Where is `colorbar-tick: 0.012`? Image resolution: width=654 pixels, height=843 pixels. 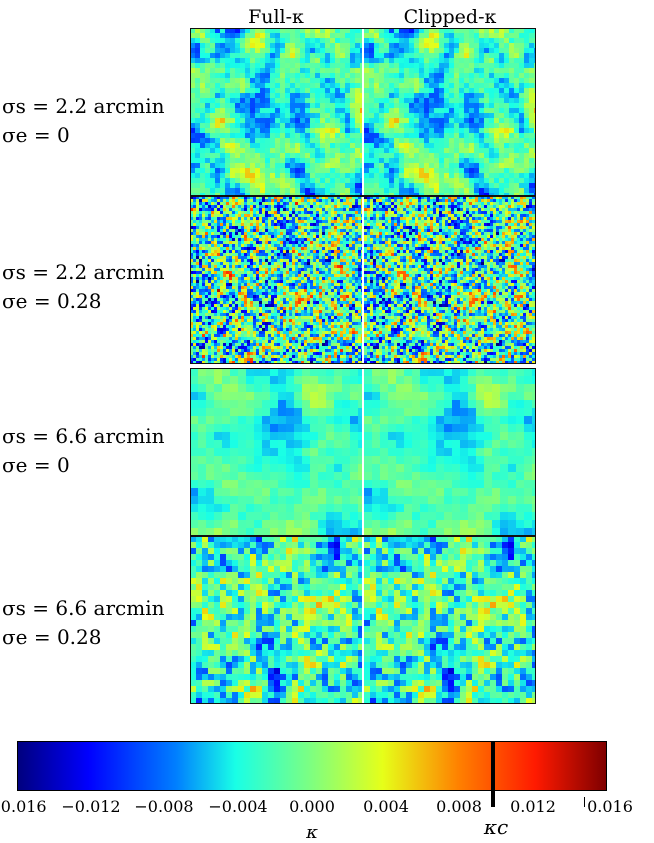
colorbar-tick: 0.012 is located at coordinates (533, 806).